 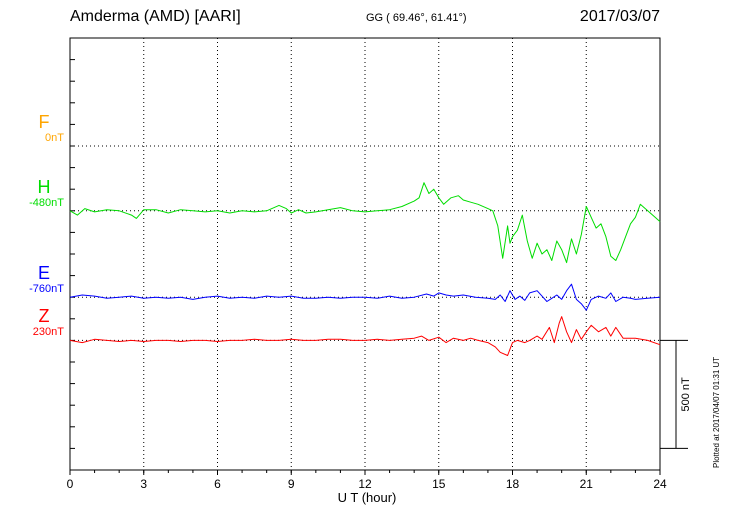 What do you see at coordinates (513, 484) in the screenshot?
I see `x-tick-label: 18` at bounding box center [513, 484].